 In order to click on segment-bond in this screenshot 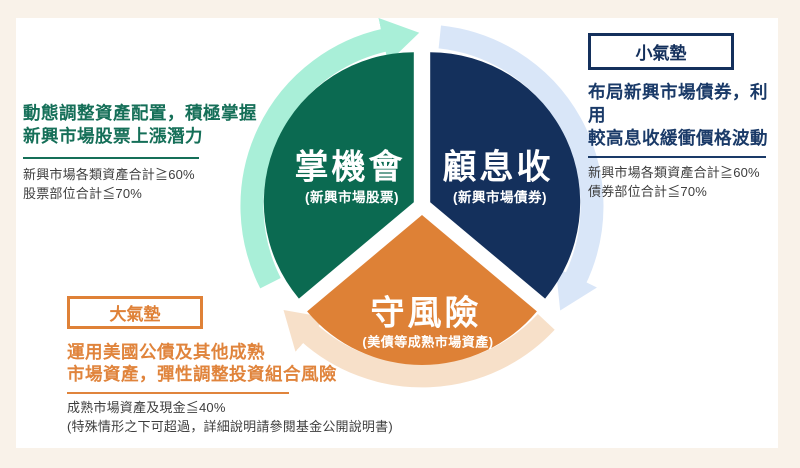, I will do `click(505, 175)`.